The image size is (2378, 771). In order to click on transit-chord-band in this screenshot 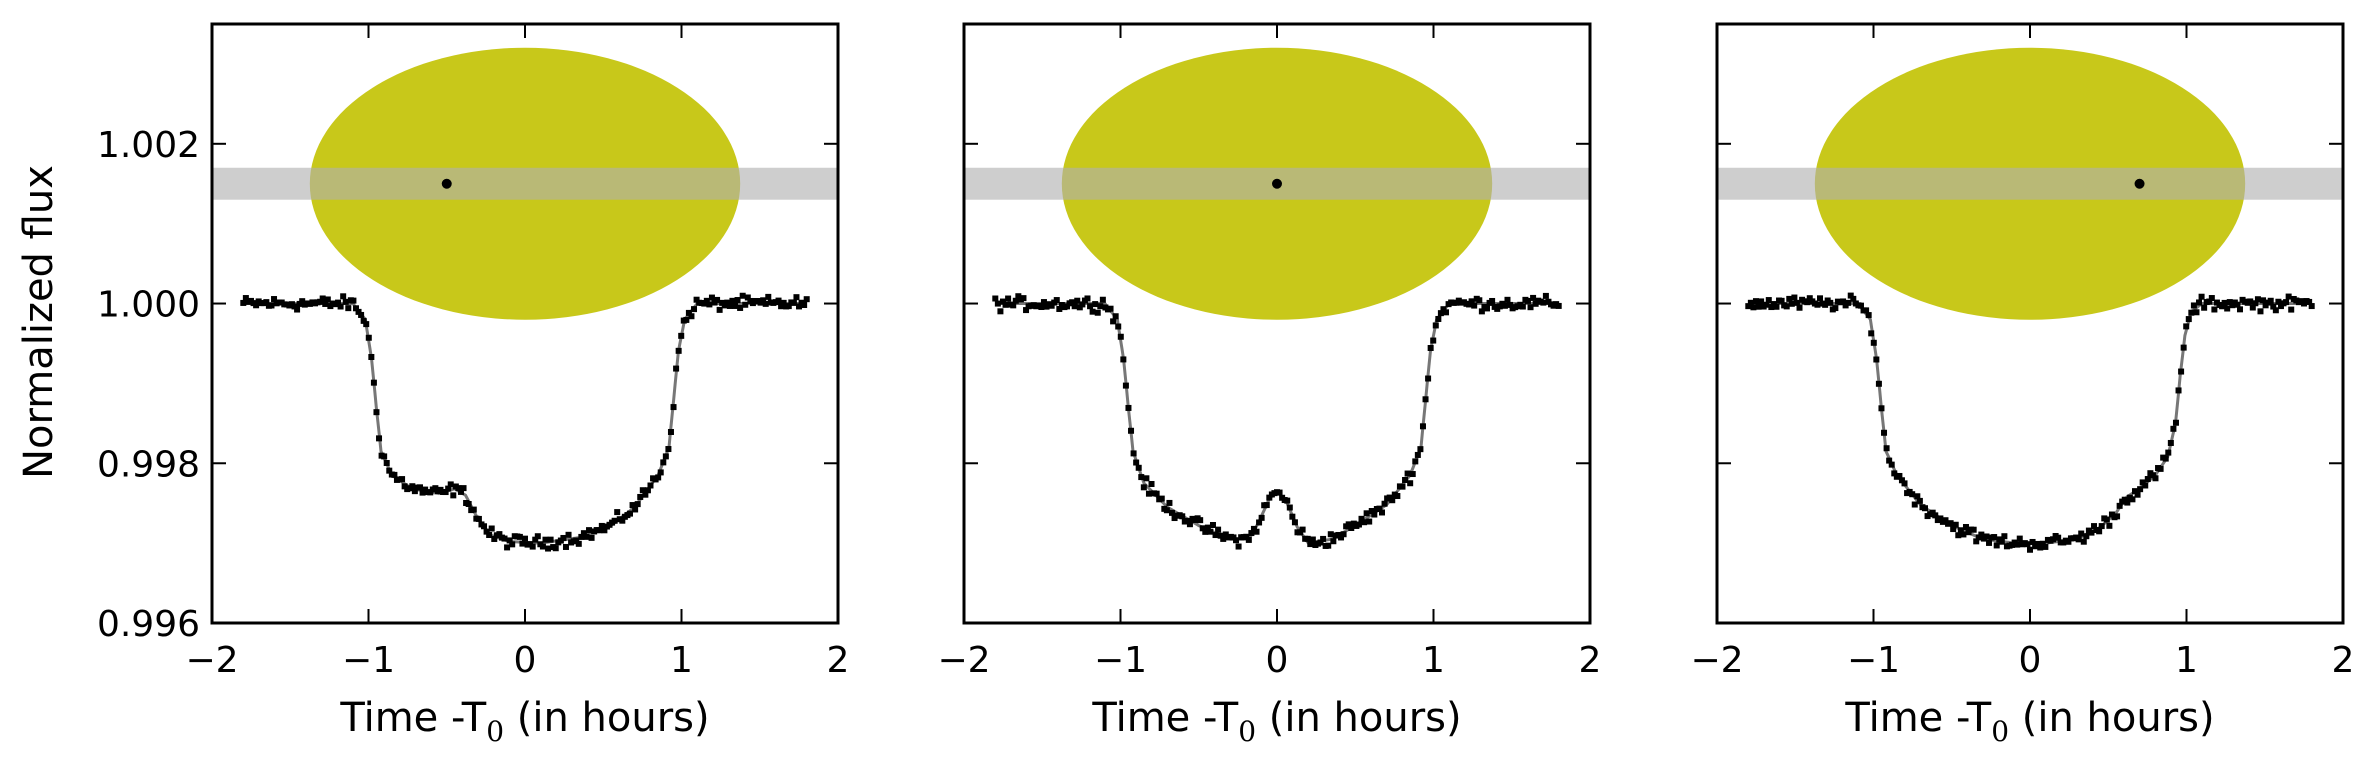, I will do `click(2030, 183)`.